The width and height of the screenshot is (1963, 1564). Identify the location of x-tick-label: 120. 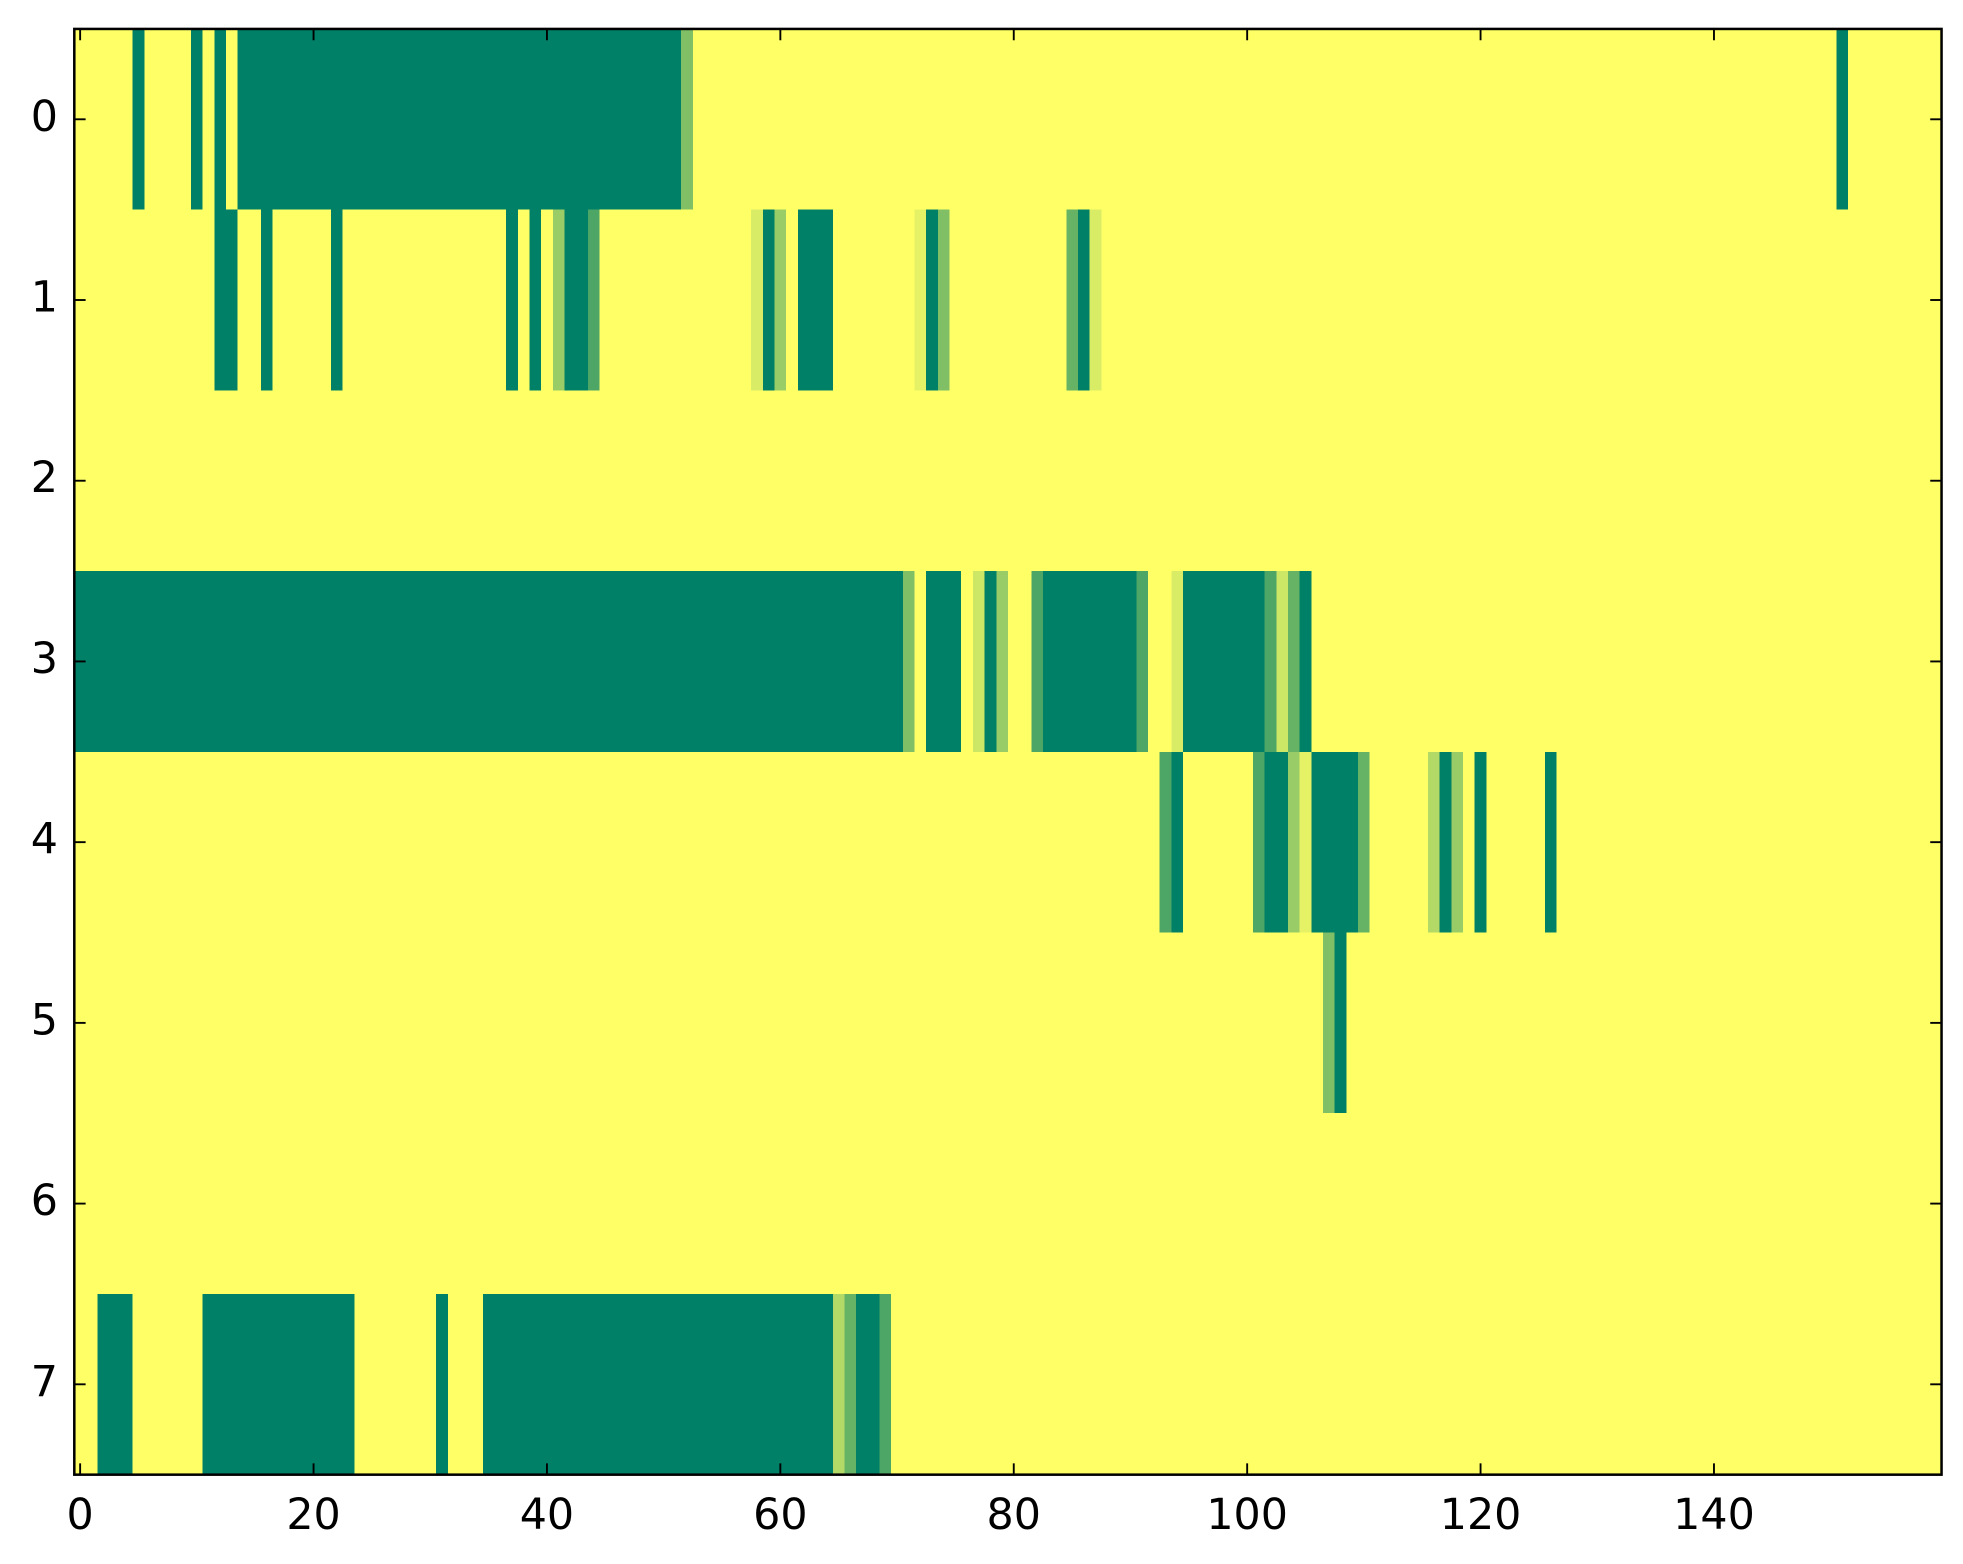
(1481, 1515).